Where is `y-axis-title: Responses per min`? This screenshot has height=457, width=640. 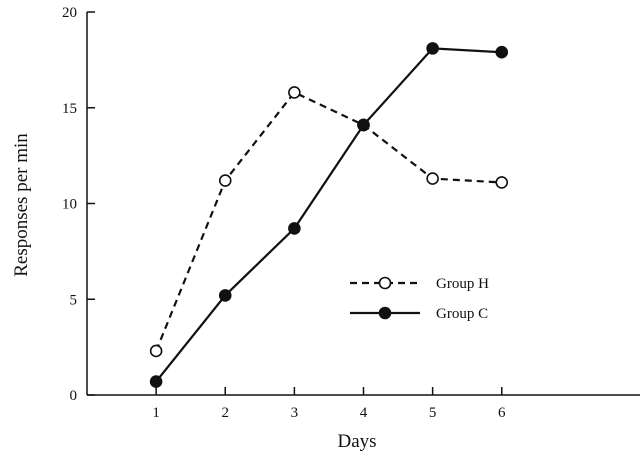
y-axis-title: Responses per min is located at coordinates (21, 205).